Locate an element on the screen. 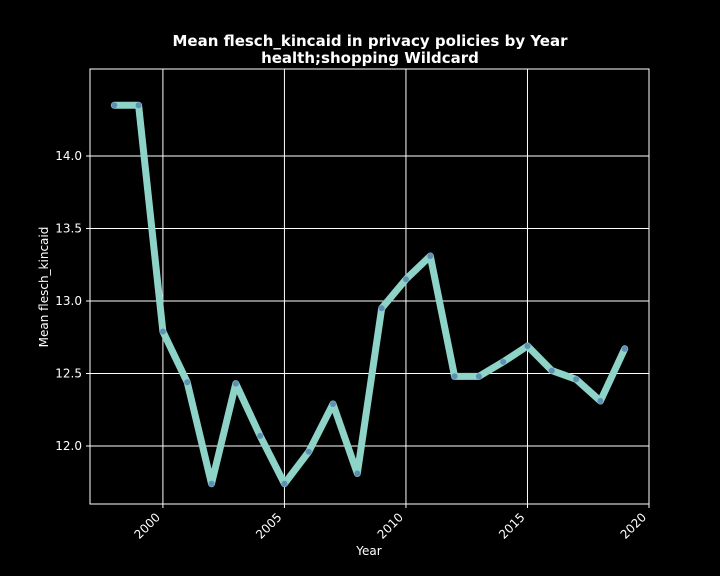 The height and width of the screenshot is (576, 720). y-tick-label: 12.5 is located at coordinates (68, 374).